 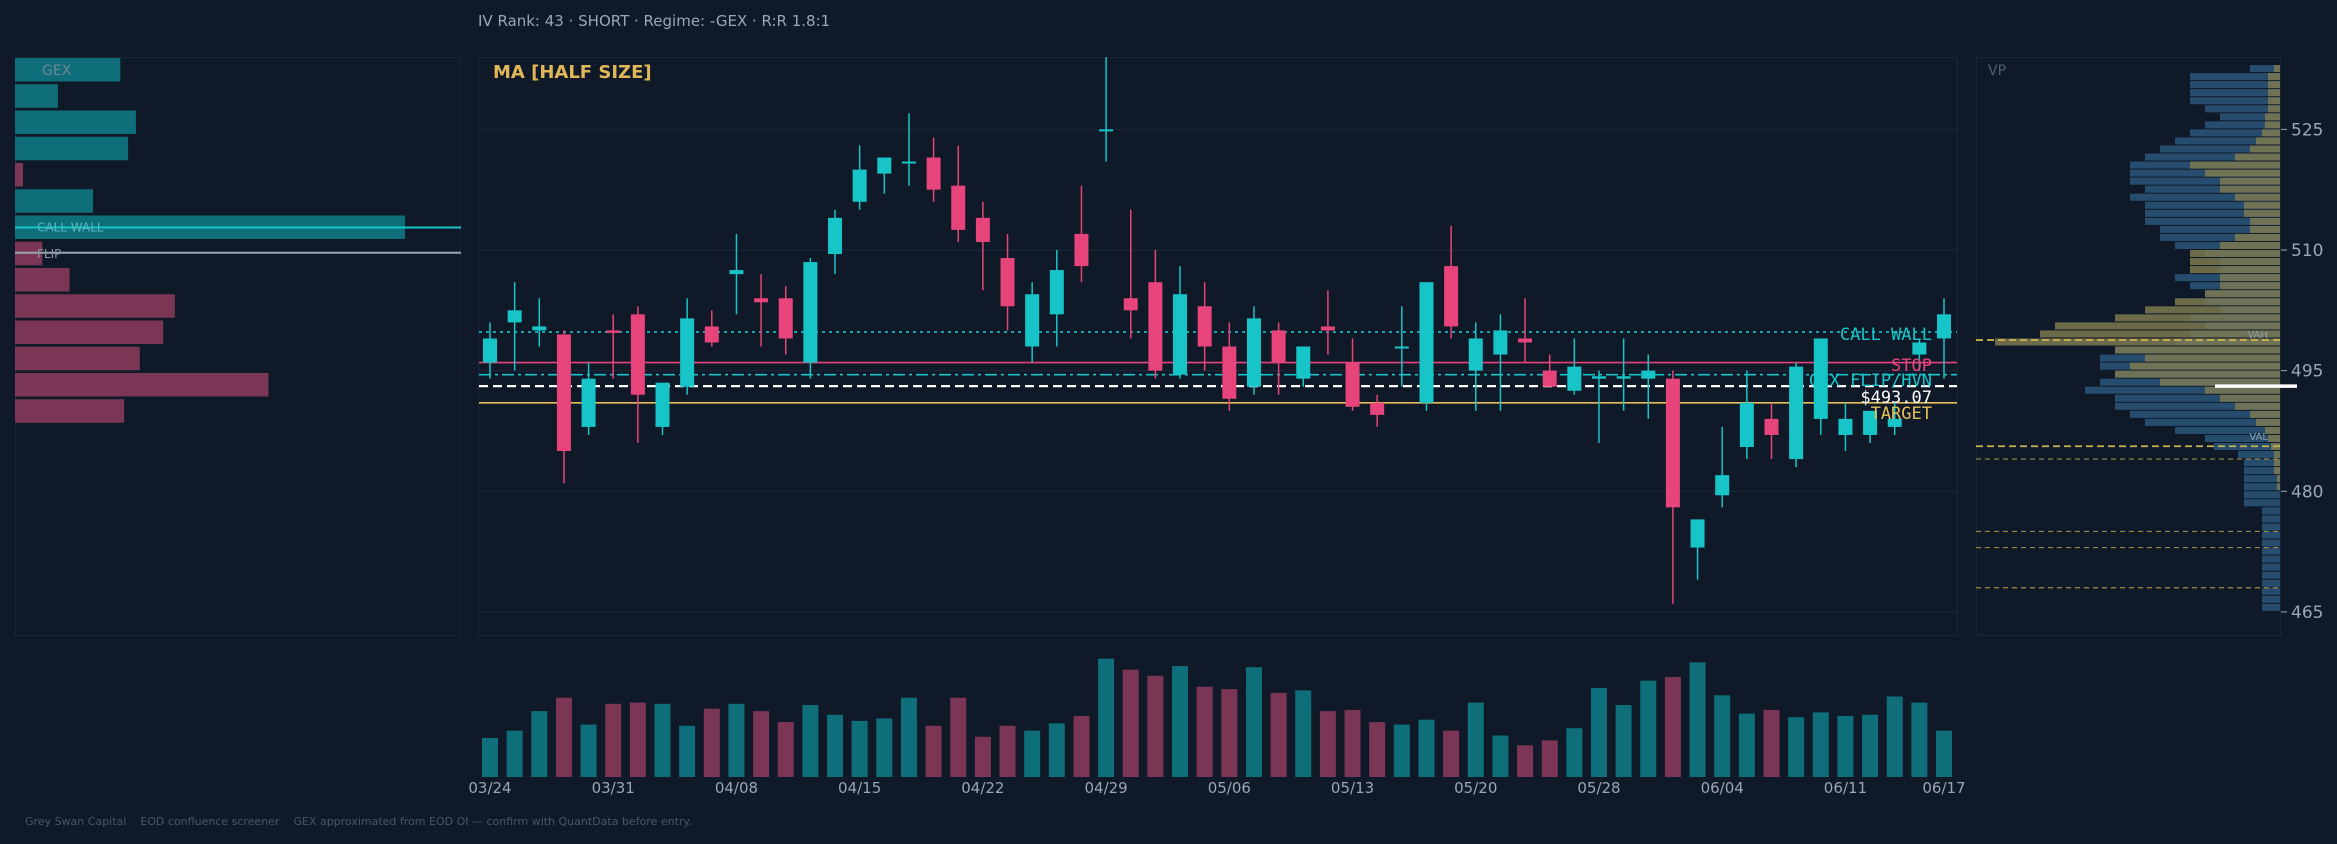 I want to click on vp-panel-label: VP, so click(x=1997, y=71).